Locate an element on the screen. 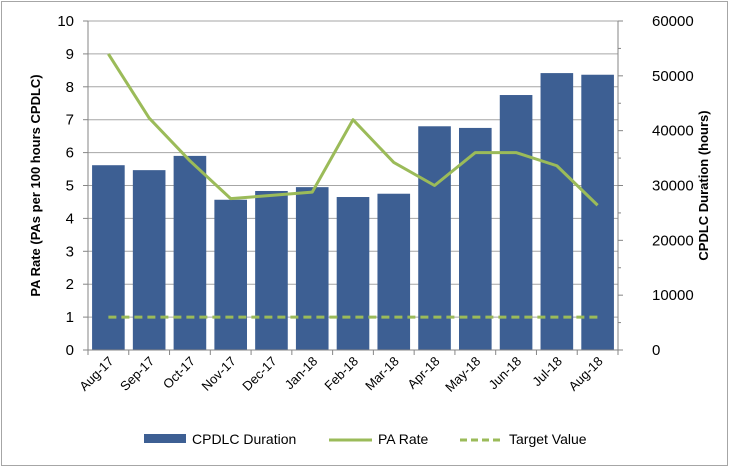 The width and height of the screenshot is (731, 472). y-tick-label: 4 is located at coordinates (70, 218).